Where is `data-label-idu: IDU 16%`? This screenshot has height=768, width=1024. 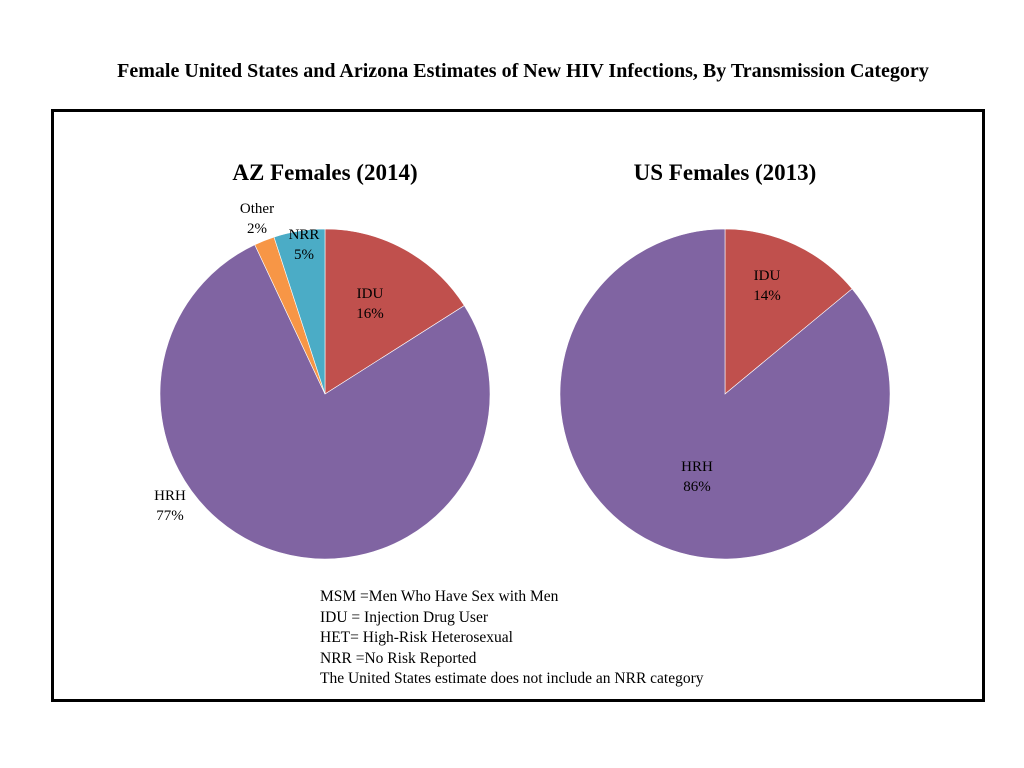 data-label-idu: IDU 16% is located at coordinates (370, 304).